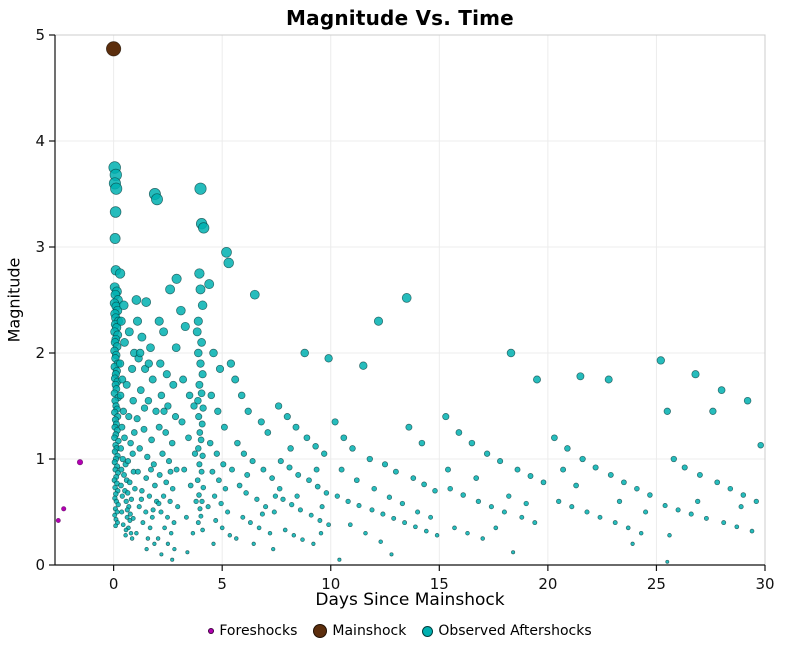  What do you see at coordinates (400, 18) in the screenshot?
I see `chart-title: Magnitude Vs. Time` at bounding box center [400, 18].